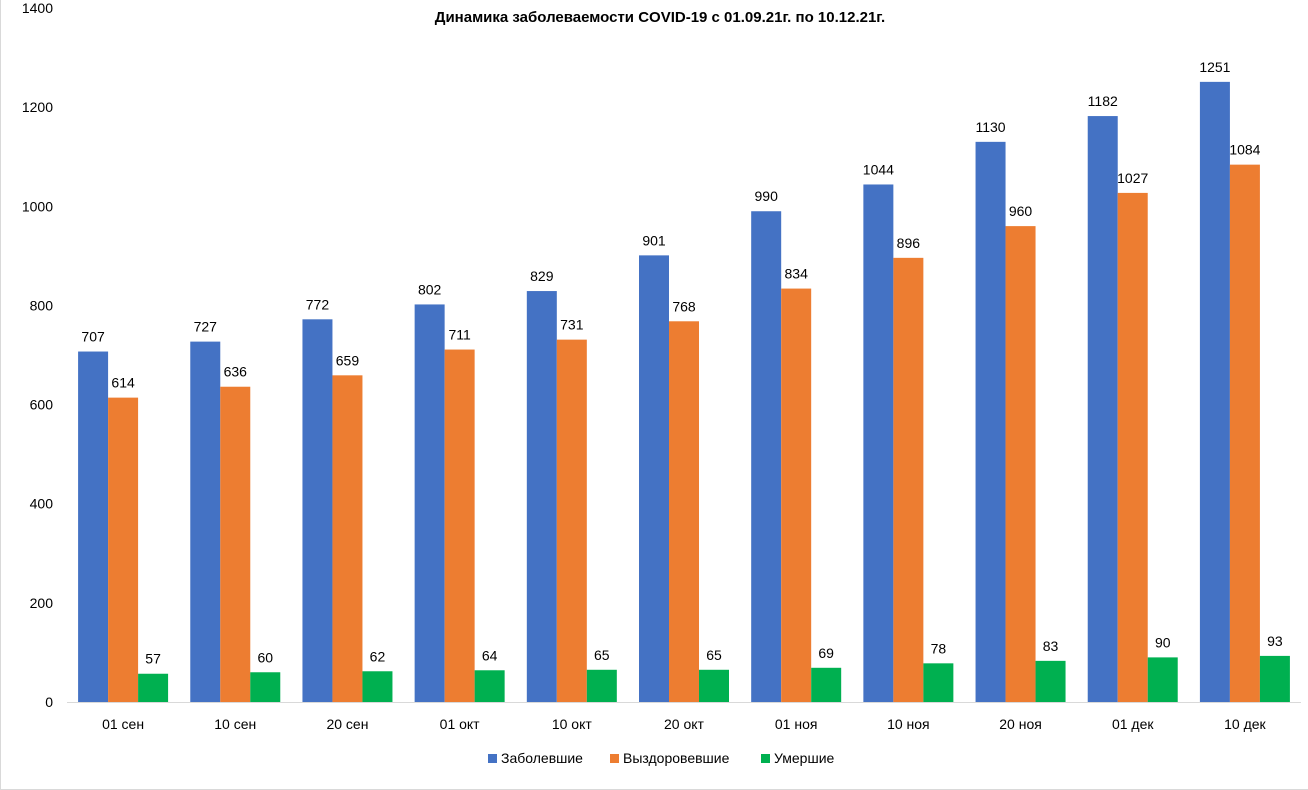  What do you see at coordinates (878, 169) in the screenshot?
I see `data-label: 1044` at bounding box center [878, 169].